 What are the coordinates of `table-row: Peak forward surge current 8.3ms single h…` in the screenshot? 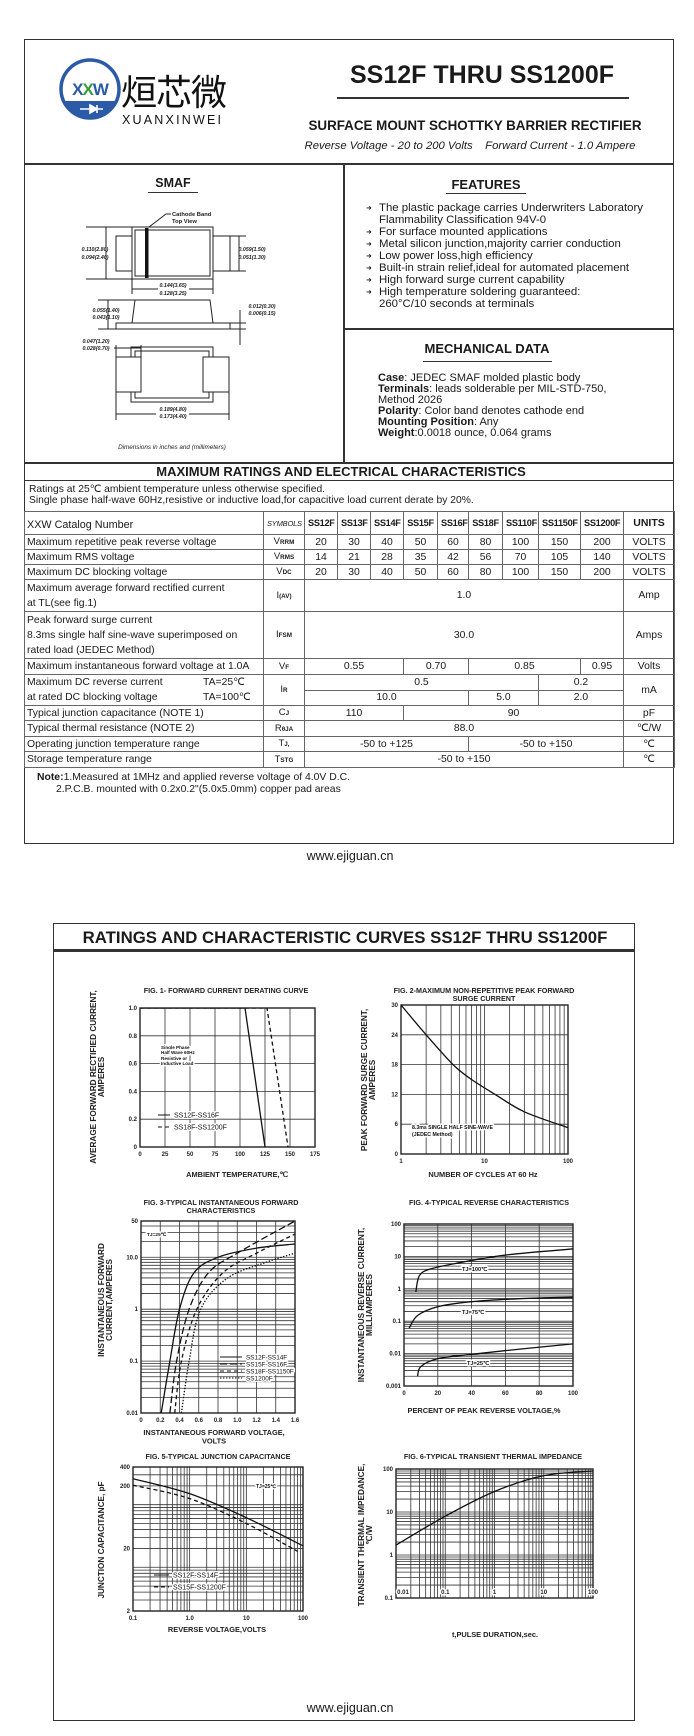 It's located at (349, 635).